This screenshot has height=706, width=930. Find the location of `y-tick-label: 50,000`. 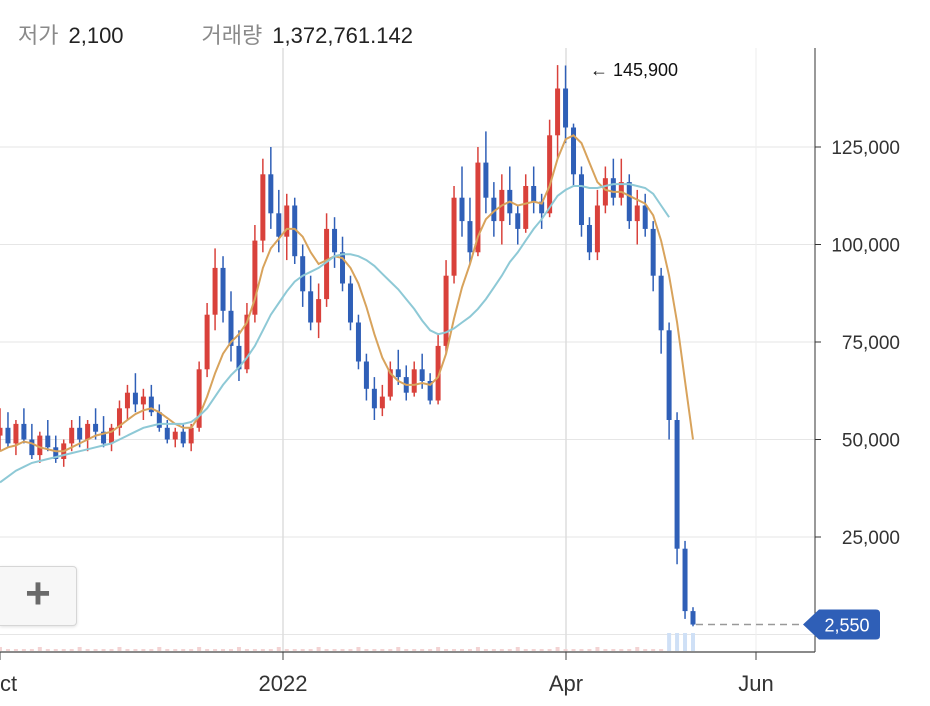

y-tick-label: 50,000 is located at coordinates (871, 441).